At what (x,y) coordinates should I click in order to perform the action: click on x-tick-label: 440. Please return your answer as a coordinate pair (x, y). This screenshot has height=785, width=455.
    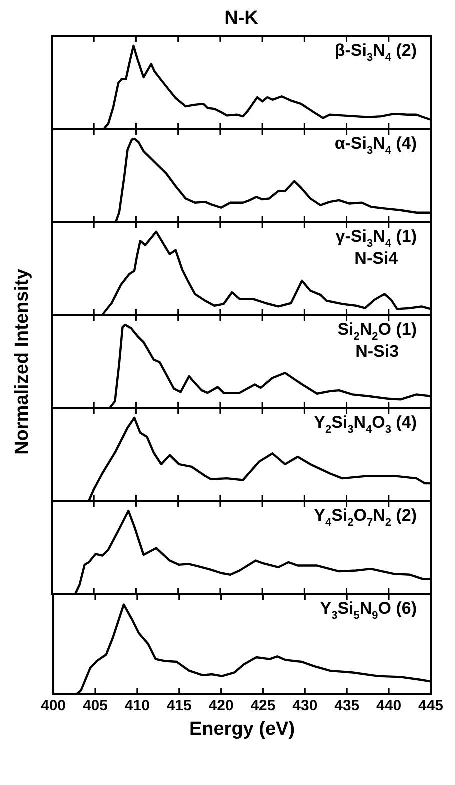
    Looking at the image, I should click on (389, 705).